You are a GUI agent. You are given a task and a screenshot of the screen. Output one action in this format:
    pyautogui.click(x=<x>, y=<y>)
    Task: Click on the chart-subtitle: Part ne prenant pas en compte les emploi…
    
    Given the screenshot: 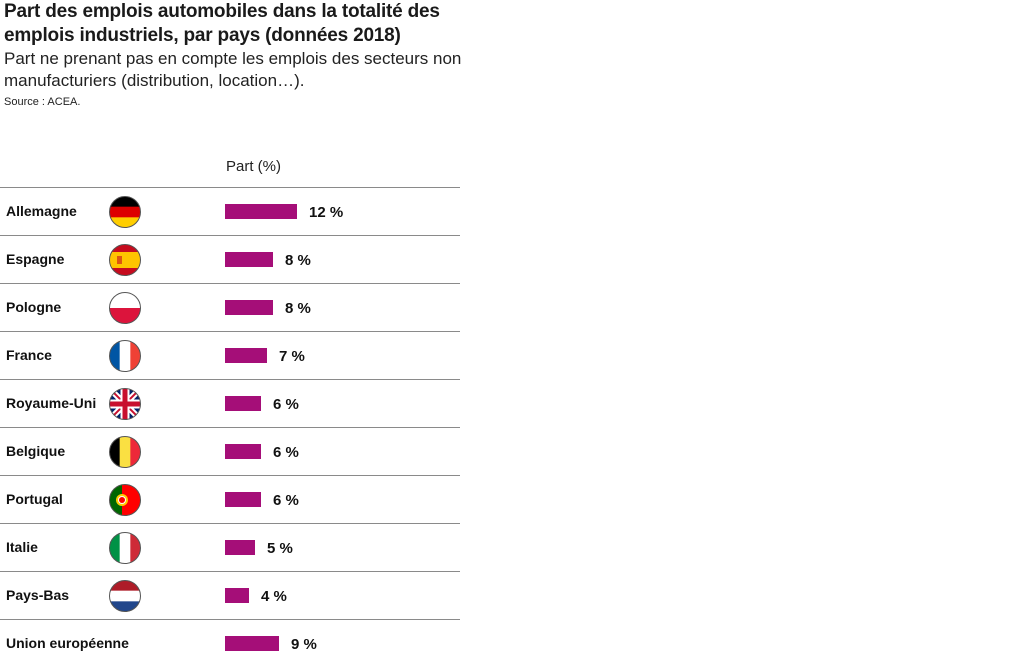 What is the action you would take?
    pyautogui.click(x=233, y=69)
    